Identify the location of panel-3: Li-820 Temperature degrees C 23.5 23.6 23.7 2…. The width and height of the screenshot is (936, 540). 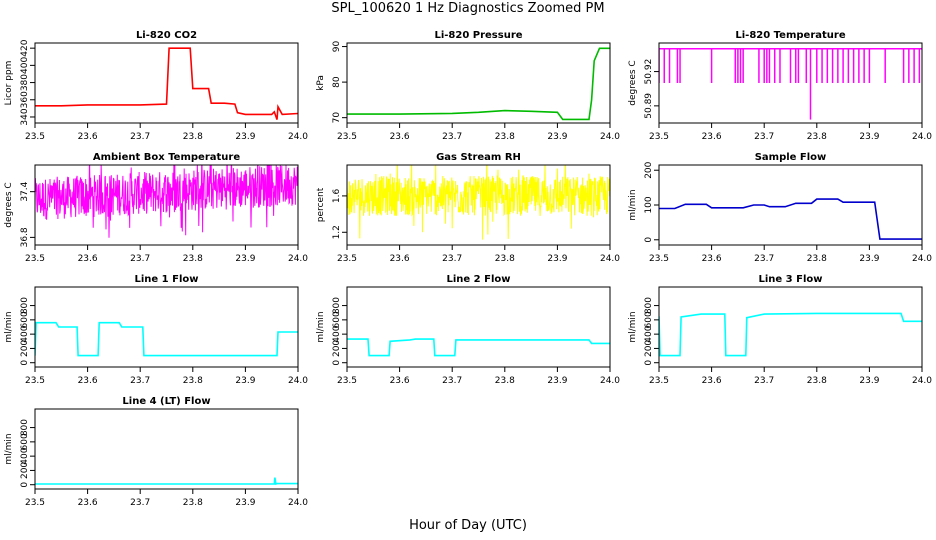
(780, 86).